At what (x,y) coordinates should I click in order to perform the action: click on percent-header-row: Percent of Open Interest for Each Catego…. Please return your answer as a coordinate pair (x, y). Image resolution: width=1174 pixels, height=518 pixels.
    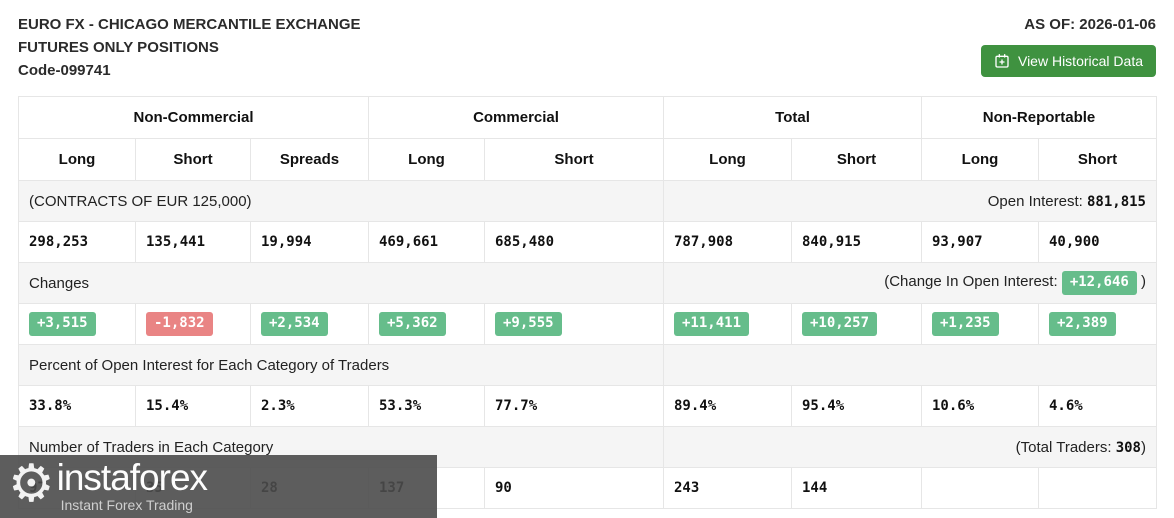
    Looking at the image, I should click on (587, 365).